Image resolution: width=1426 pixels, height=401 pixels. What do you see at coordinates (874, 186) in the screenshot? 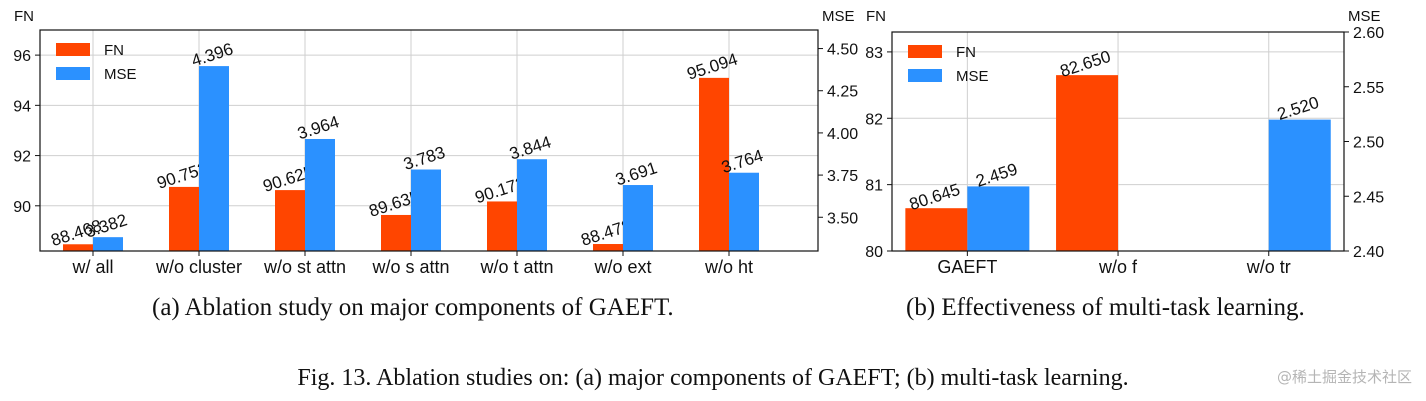
I see `y-tick-label-left: 81` at bounding box center [874, 186].